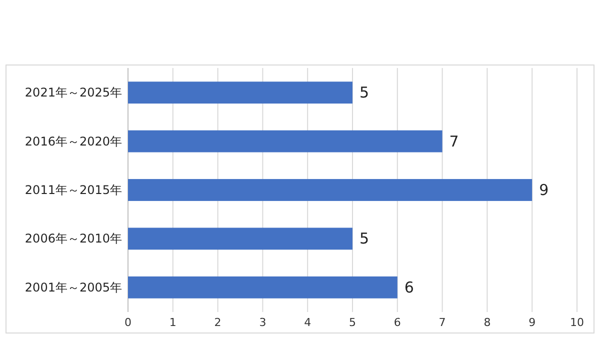 The height and width of the screenshot is (338, 600). What do you see at coordinates (442, 322) in the screenshot?
I see `x-tick-label: 7` at bounding box center [442, 322].